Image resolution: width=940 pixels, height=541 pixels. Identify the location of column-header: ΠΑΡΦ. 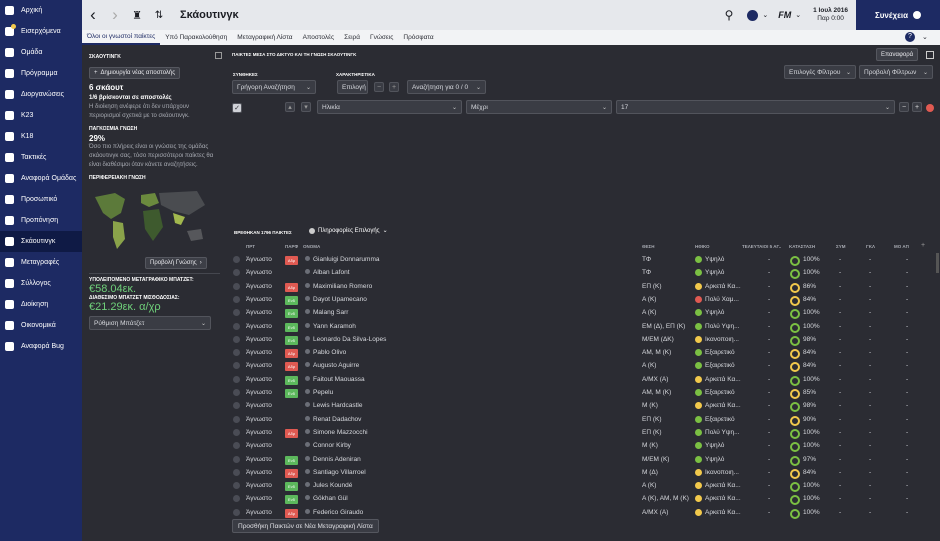
(292, 246).